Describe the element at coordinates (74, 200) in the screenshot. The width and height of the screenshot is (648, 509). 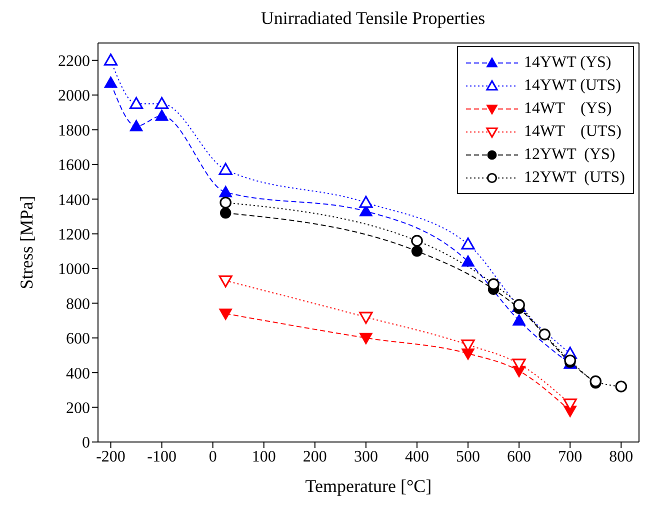
I see `y-tick-label: 1400` at that location.